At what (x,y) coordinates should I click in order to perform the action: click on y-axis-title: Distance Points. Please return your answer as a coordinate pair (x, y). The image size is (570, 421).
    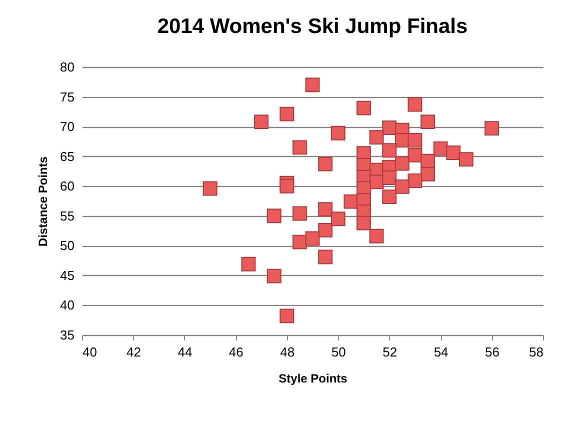
    Looking at the image, I should click on (43, 201).